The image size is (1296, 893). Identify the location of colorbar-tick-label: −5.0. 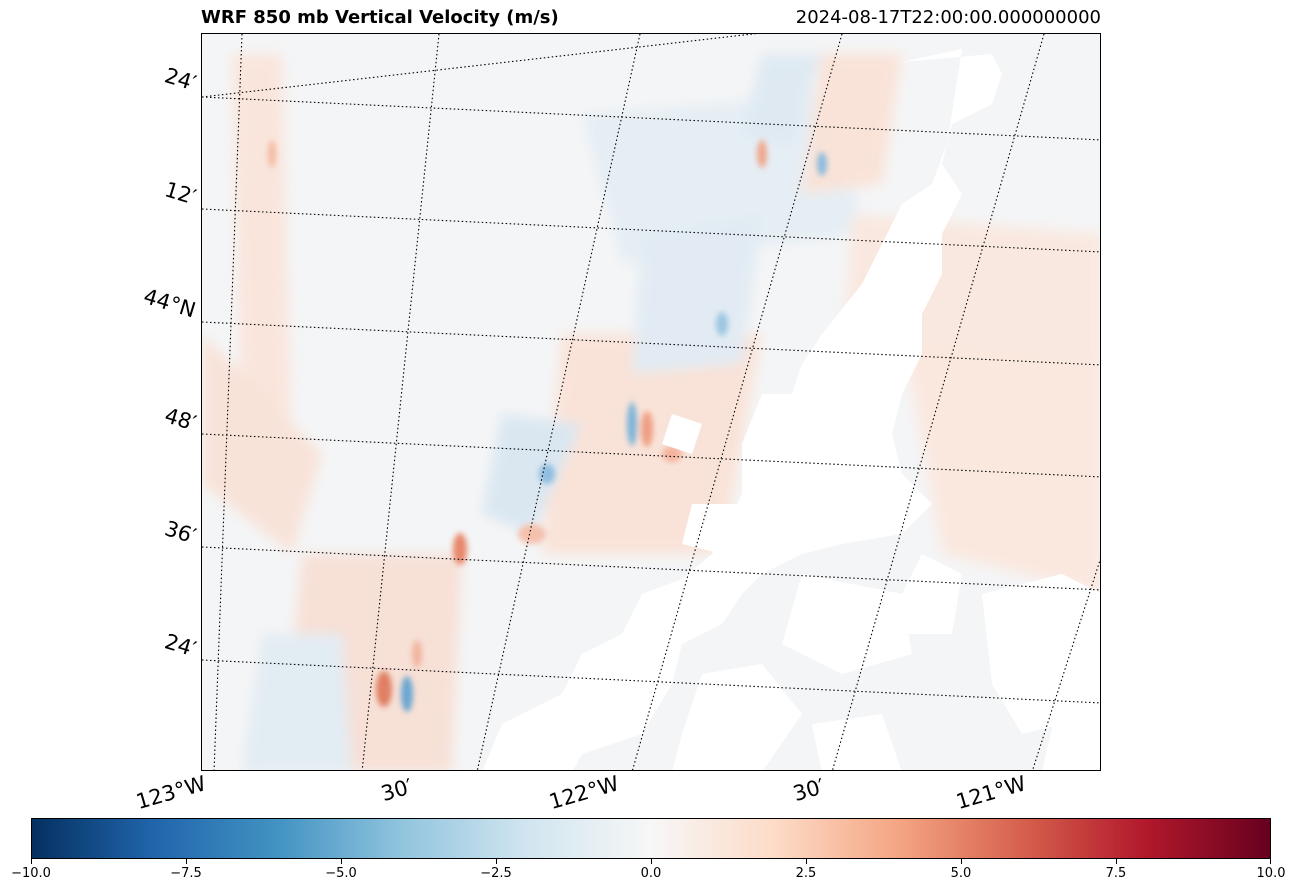
(341, 873).